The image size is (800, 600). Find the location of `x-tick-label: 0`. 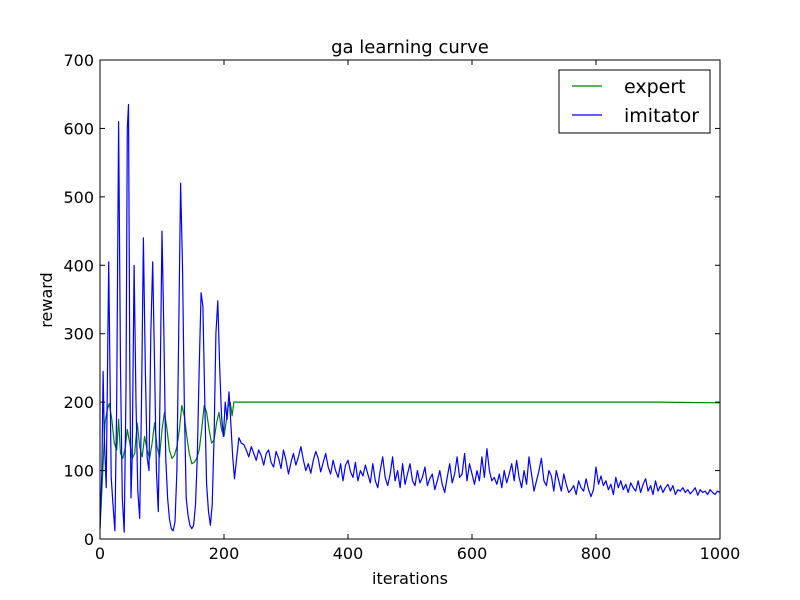

x-tick-label: 0 is located at coordinates (100, 553).